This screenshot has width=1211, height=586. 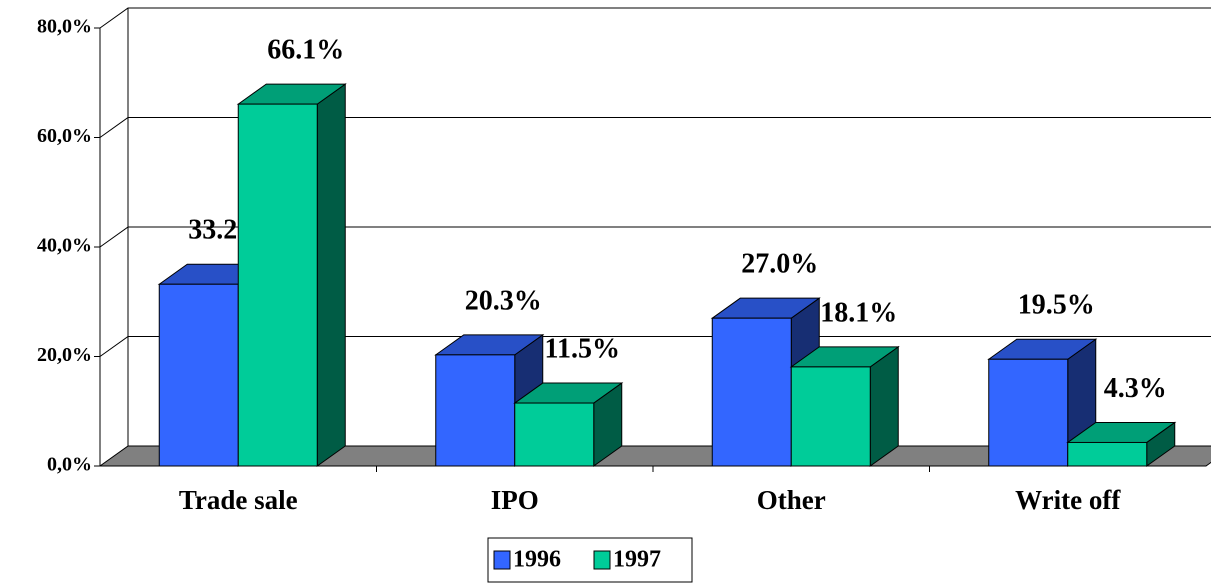 I want to click on value-label: 11.5%, so click(x=582, y=348).